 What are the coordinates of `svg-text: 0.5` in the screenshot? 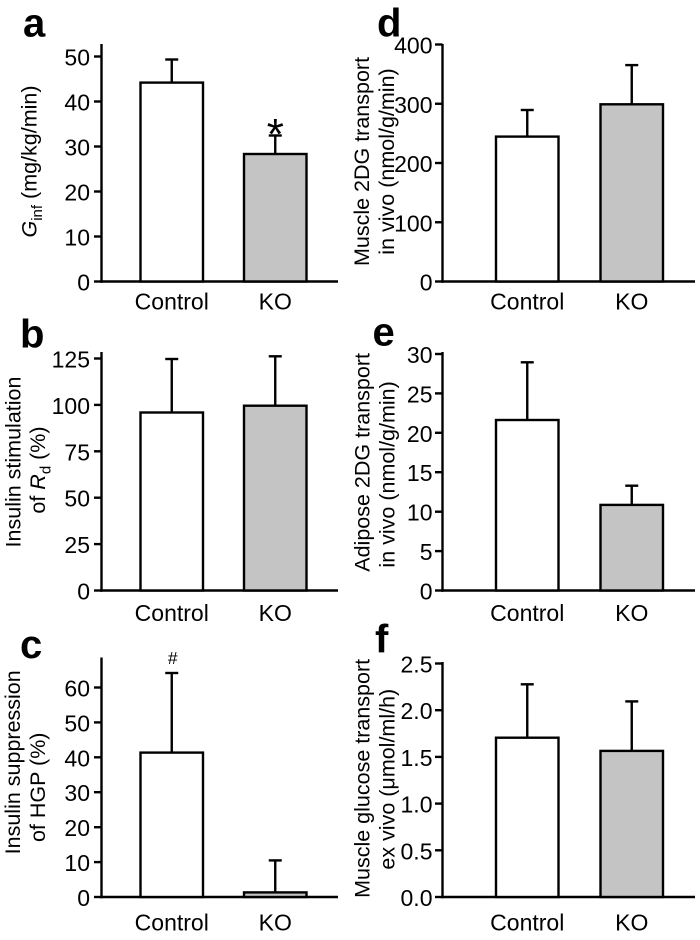 It's located at (417, 851).